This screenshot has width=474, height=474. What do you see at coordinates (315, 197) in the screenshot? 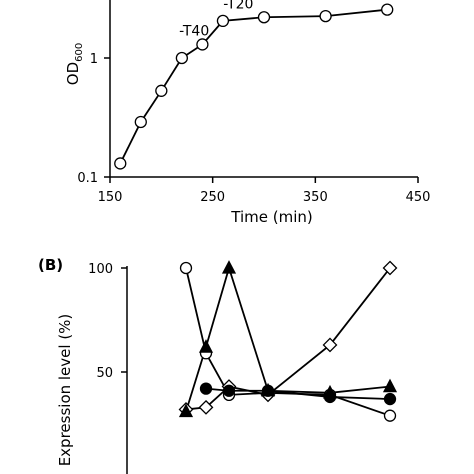
I see `panel-a-x-tick-label: 350` at bounding box center [315, 197].